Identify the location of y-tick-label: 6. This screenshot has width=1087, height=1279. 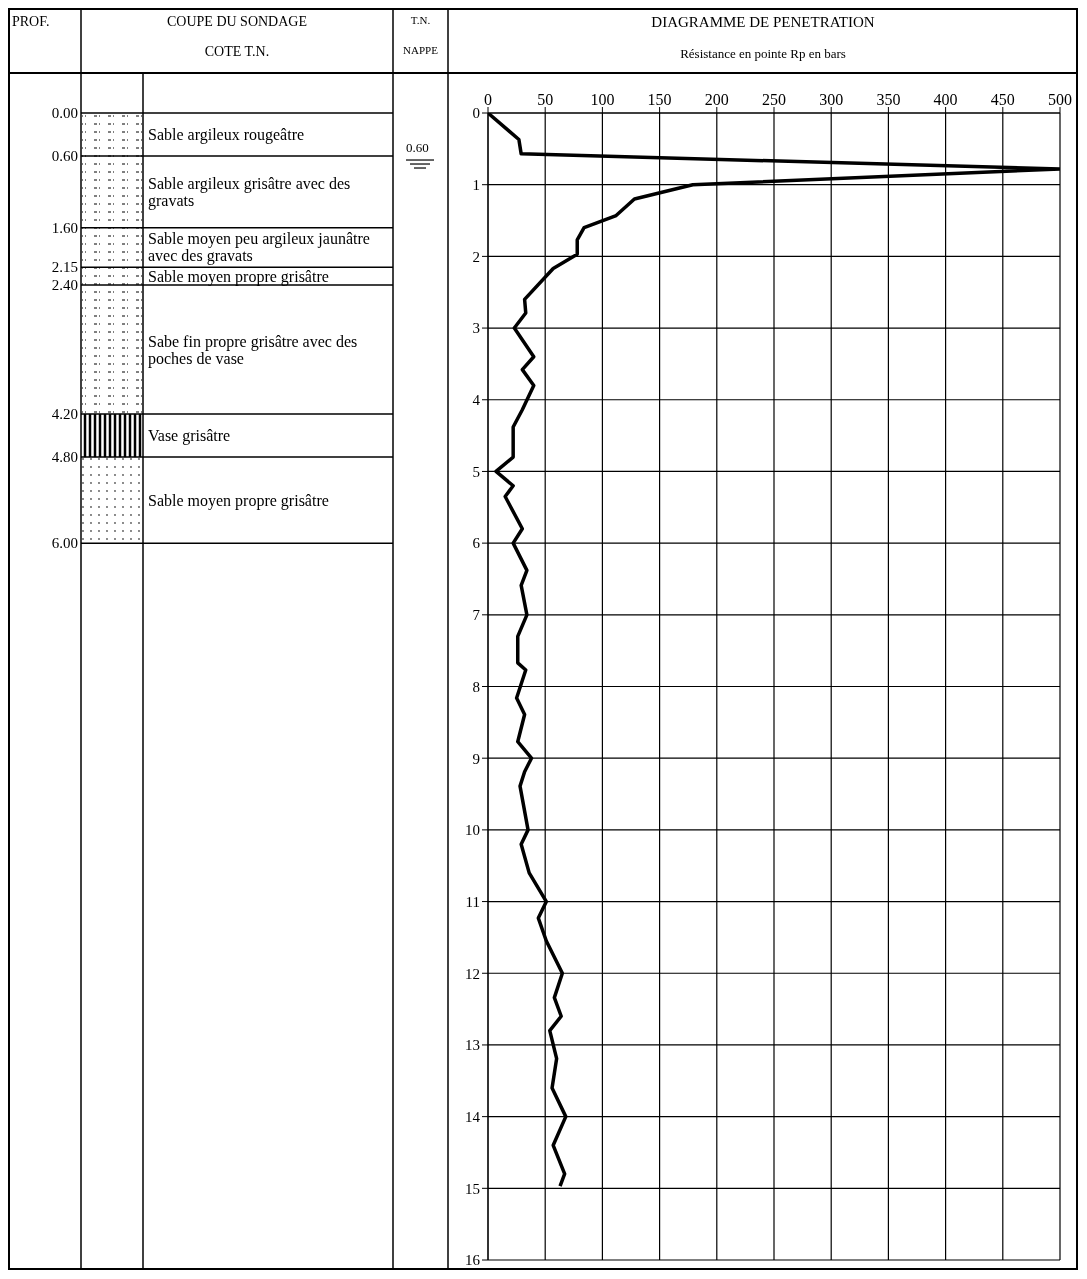
(476, 543).